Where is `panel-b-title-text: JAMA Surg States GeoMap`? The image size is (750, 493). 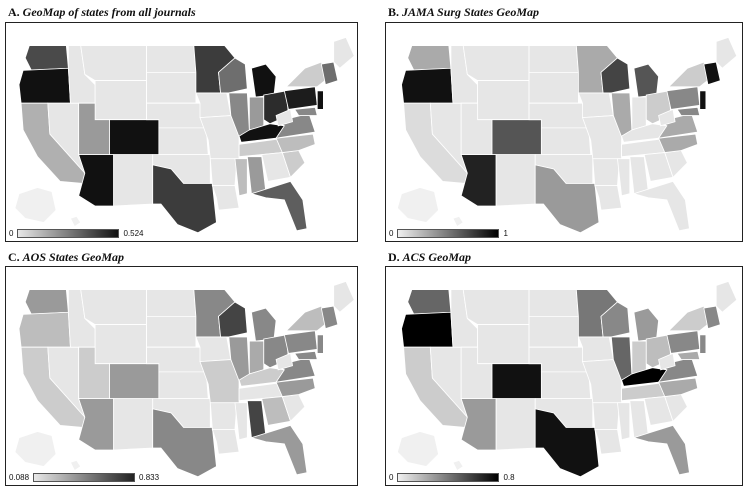
panel-b-title-text: JAMA Surg States GeoMap is located at coordinates (471, 12).